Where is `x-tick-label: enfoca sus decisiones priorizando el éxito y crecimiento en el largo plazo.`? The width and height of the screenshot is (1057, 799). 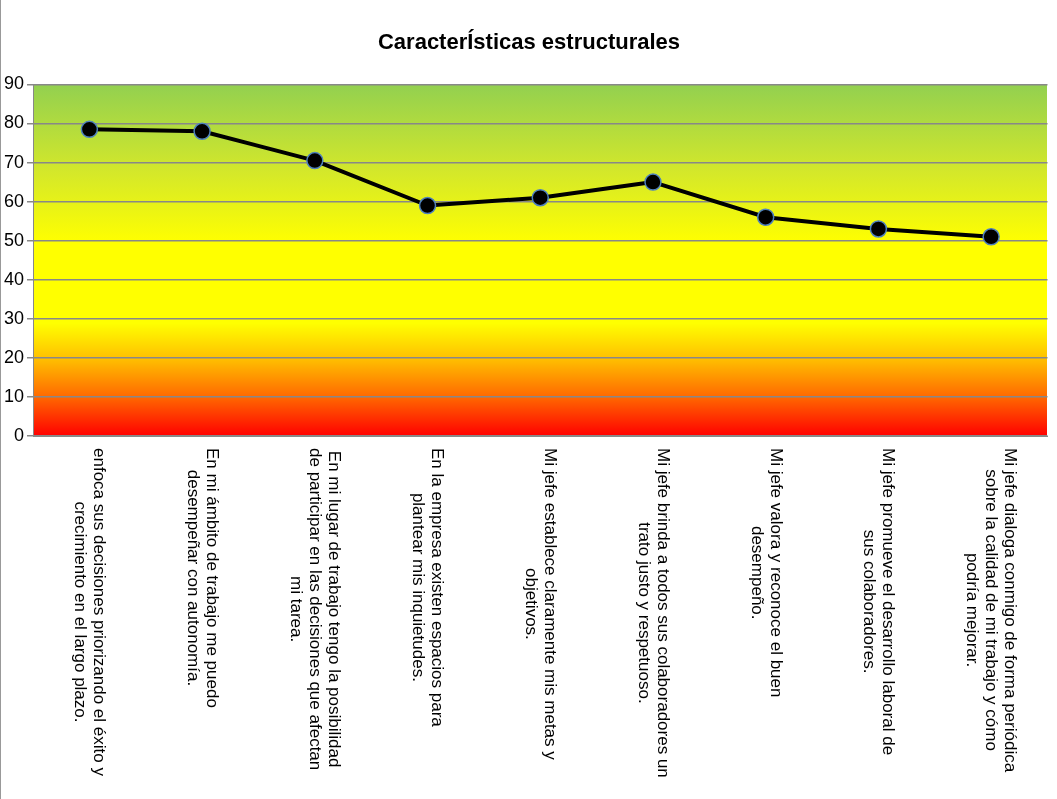
x-tick-label: enfoca sus decisiones priorizando el éxito y crecimiento en el largo plazo. is located at coordinates (90, 612).